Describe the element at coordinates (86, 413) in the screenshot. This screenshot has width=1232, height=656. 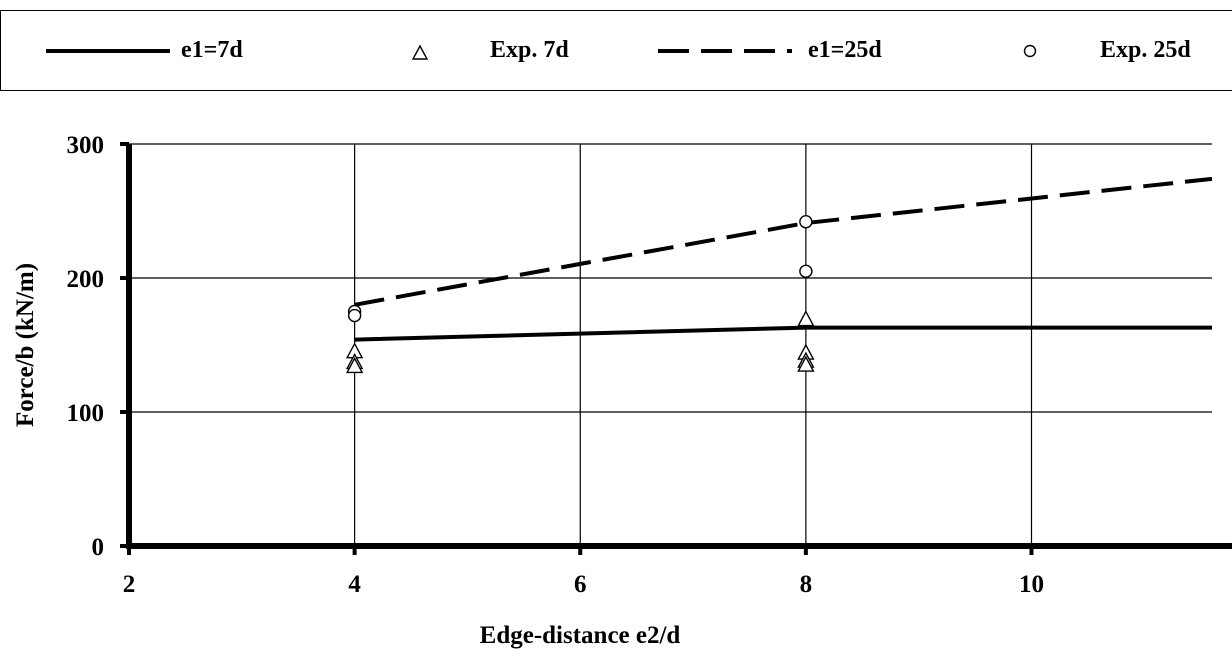
I see `y-tick-label: 100` at that location.